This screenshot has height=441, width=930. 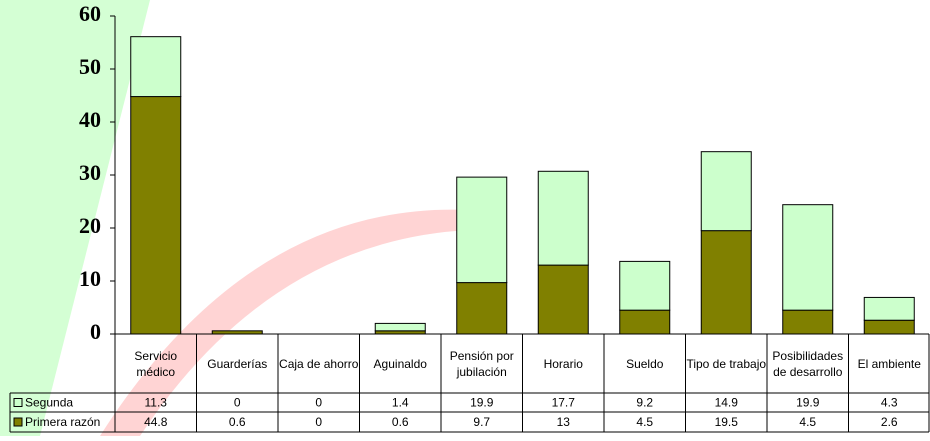 I want to click on x-tick-label: Servicio médico, so click(x=156, y=363).